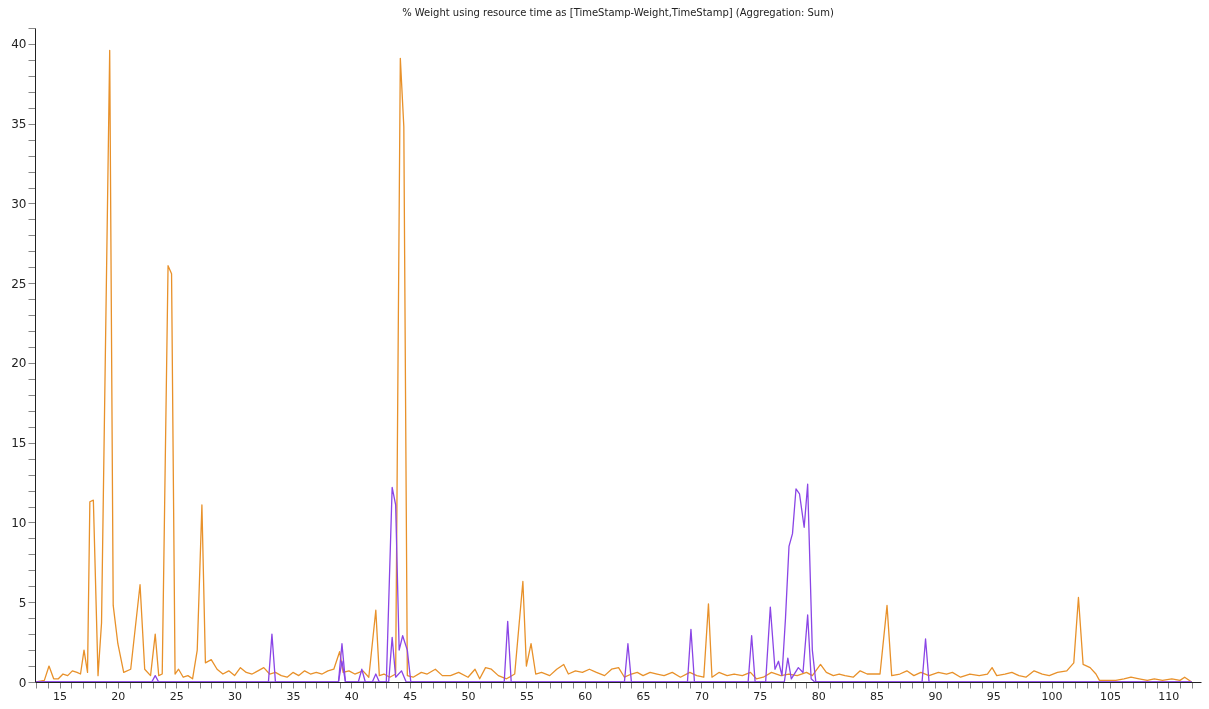  I want to click on x-tick-label: 20, so click(118, 696).